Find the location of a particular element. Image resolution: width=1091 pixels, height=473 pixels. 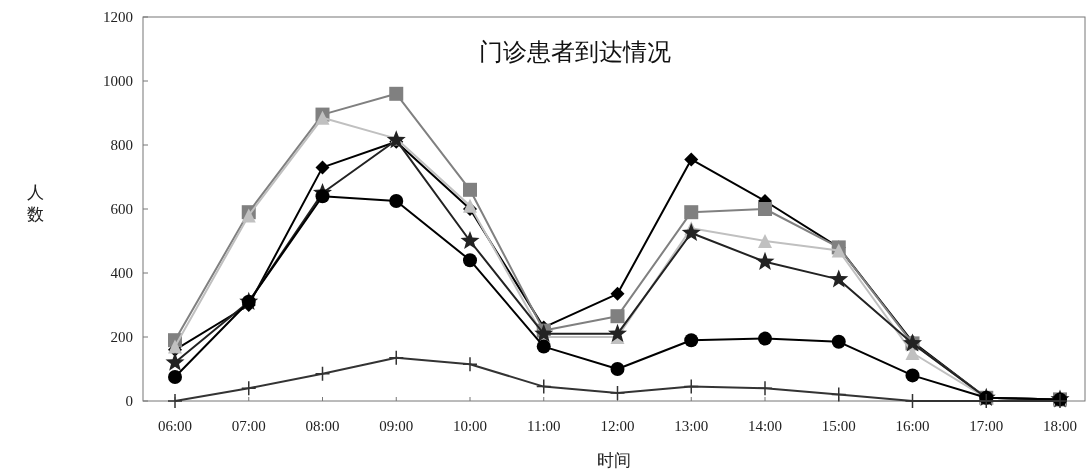

x-tick-label: 16:00 is located at coordinates (912, 426).